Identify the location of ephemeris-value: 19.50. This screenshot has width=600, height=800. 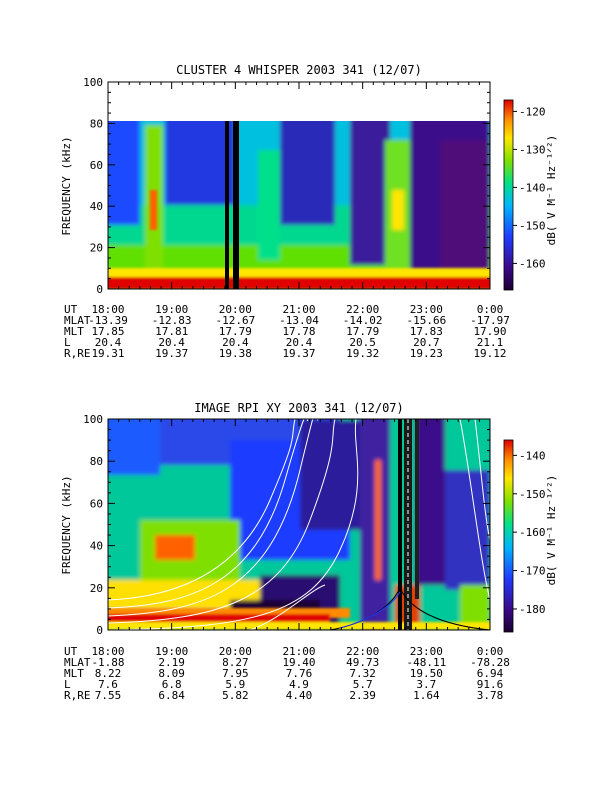
(426, 673).